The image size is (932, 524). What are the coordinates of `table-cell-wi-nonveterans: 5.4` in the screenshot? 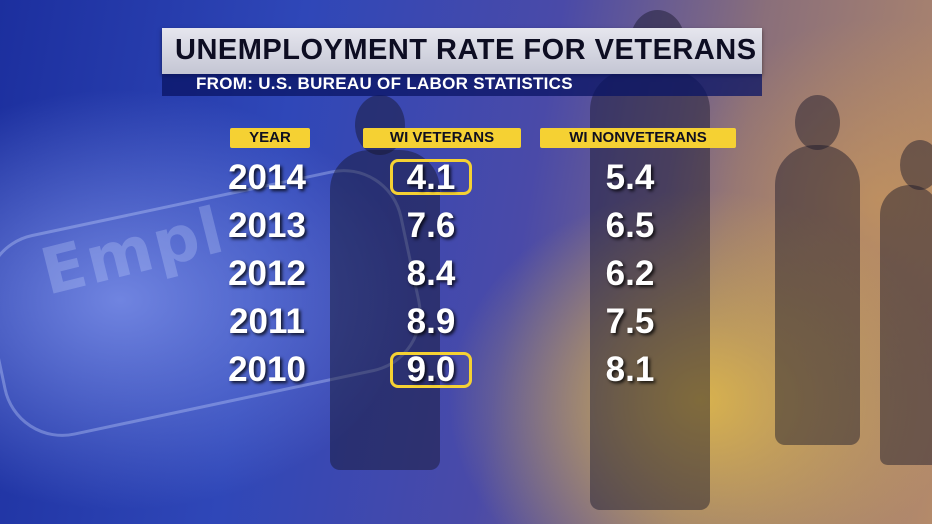 It's located at (630, 177).